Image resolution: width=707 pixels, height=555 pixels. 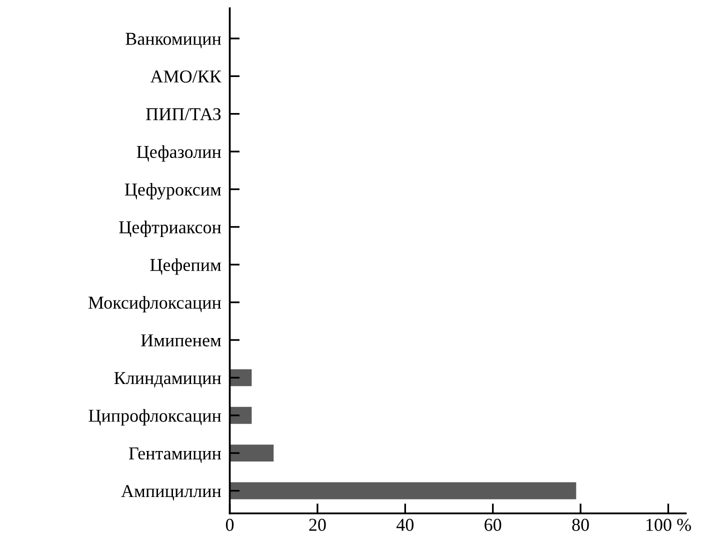 What do you see at coordinates (183, 114) in the screenshot?
I see `y-tick-label: ПИП/ТАЗ` at bounding box center [183, 114].